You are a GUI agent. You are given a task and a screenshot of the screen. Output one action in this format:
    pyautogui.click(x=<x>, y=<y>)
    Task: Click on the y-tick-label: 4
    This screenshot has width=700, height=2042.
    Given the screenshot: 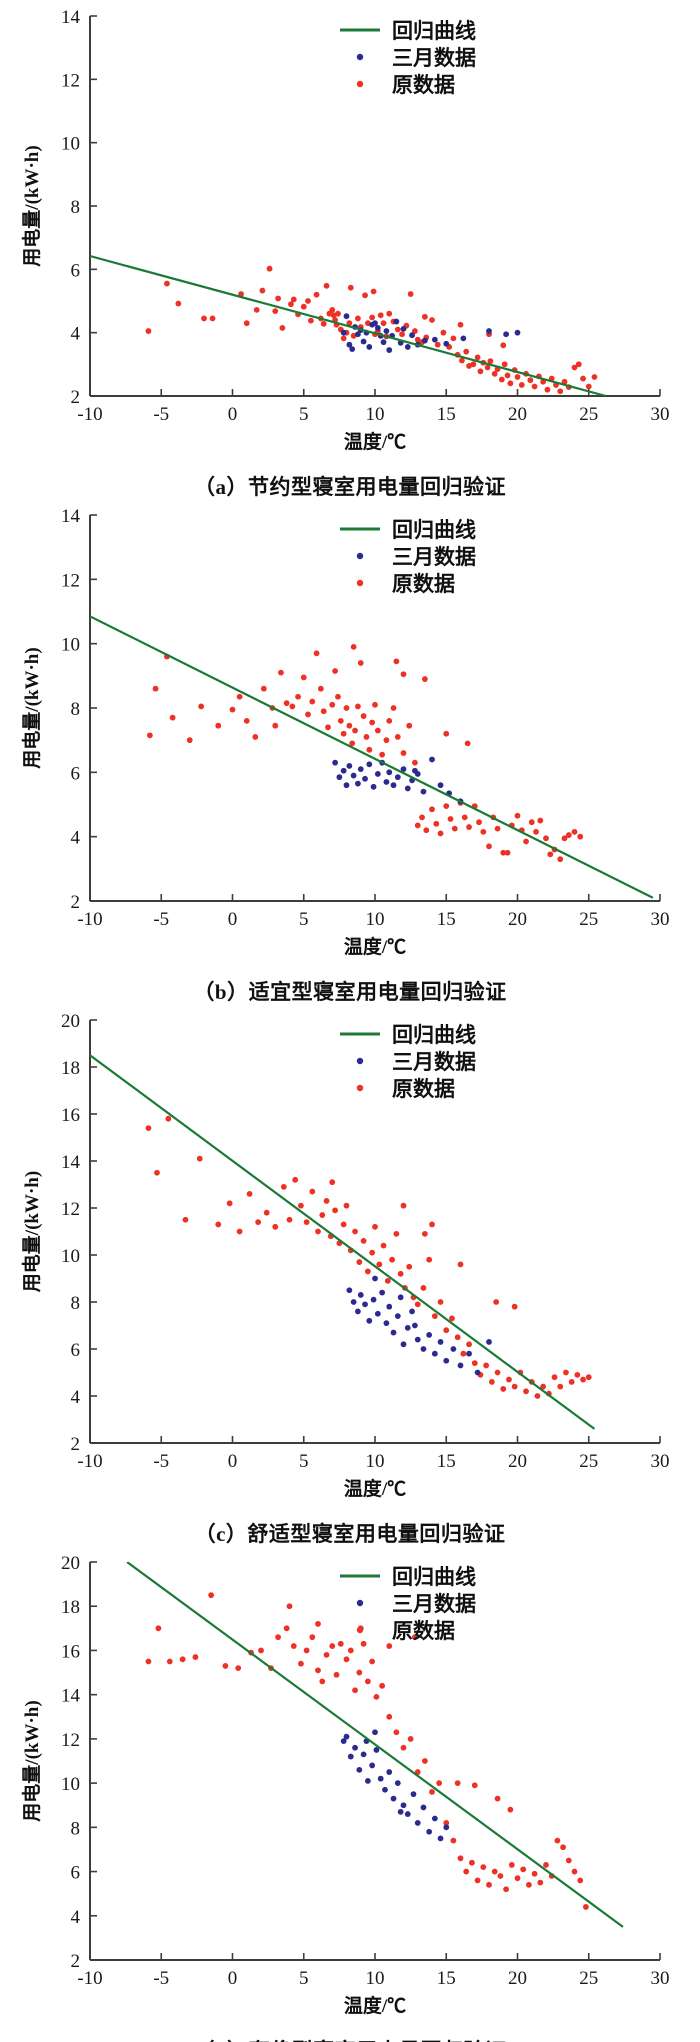 What is the action you would take?
    pyautogui.click(x=76, y=334)
    